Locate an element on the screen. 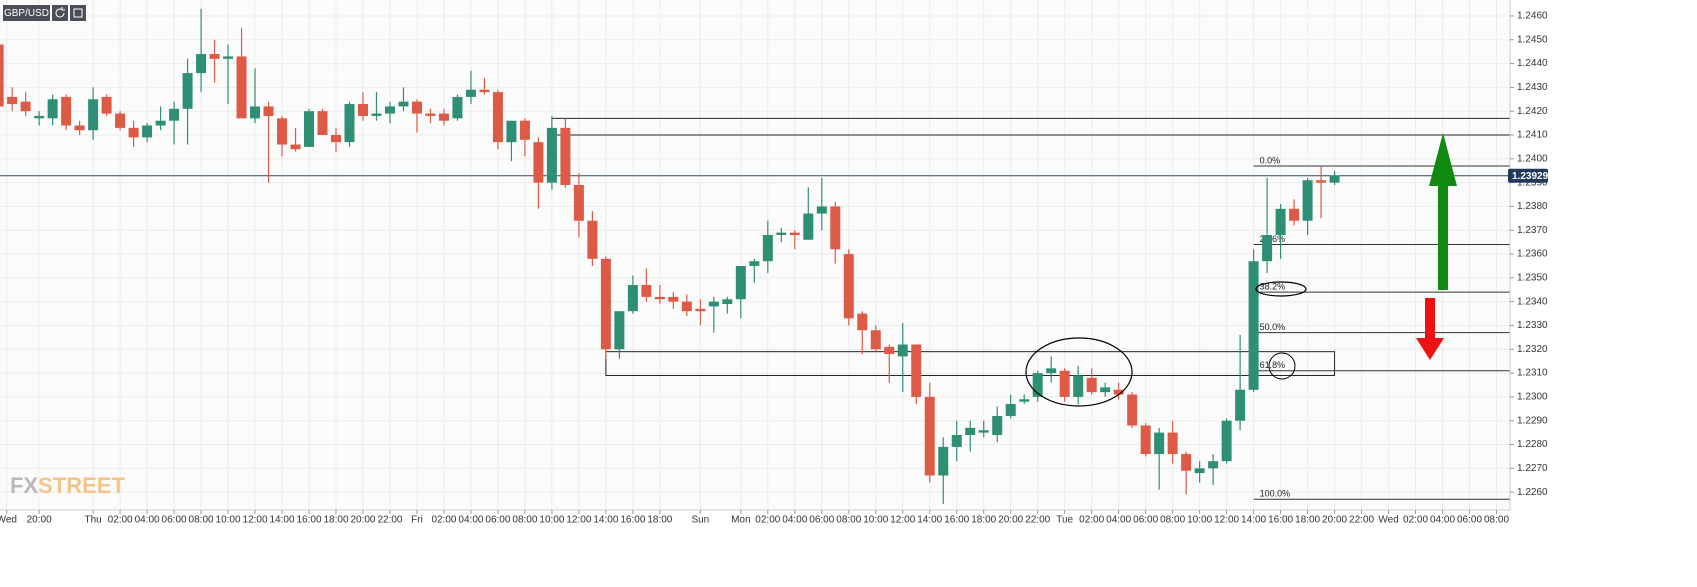  fib-label: 38.2% is located at coordinates (1273, 287).